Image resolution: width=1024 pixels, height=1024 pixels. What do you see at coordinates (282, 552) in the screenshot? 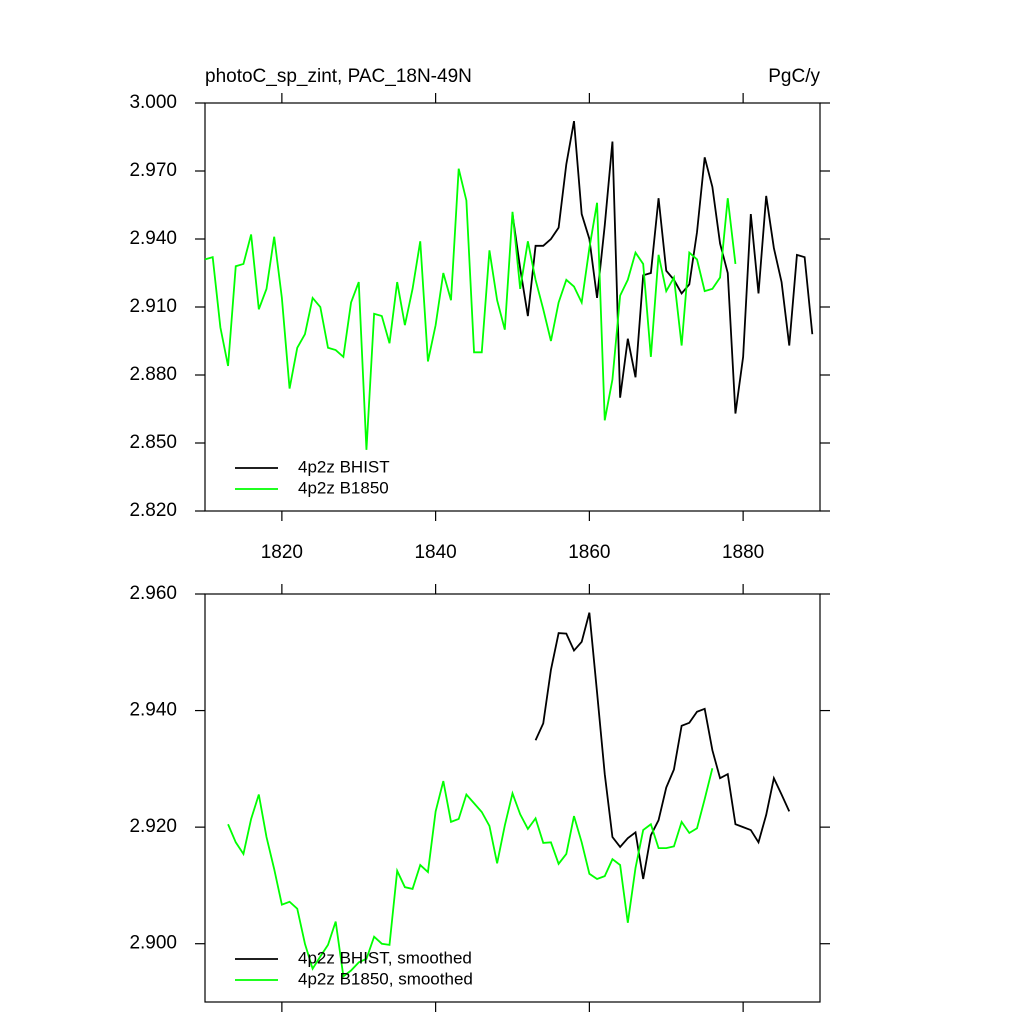
I see `x-tick-label: 1820` at bounding box center [282, 552].